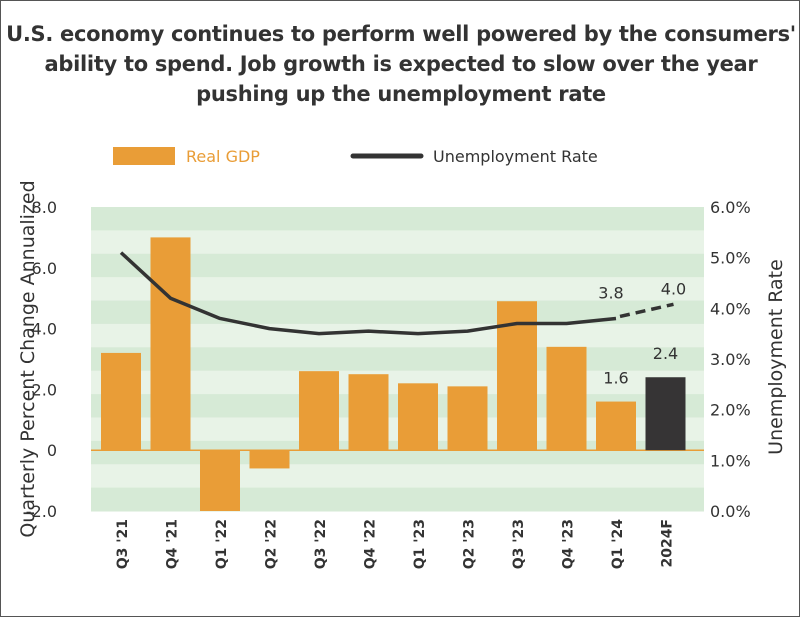 This screenshot has height=617, width=800. What do you see at coordinates (615, 378) in the screenshot?
I see `data-label: 1.6` at bounding box center [615, 378].